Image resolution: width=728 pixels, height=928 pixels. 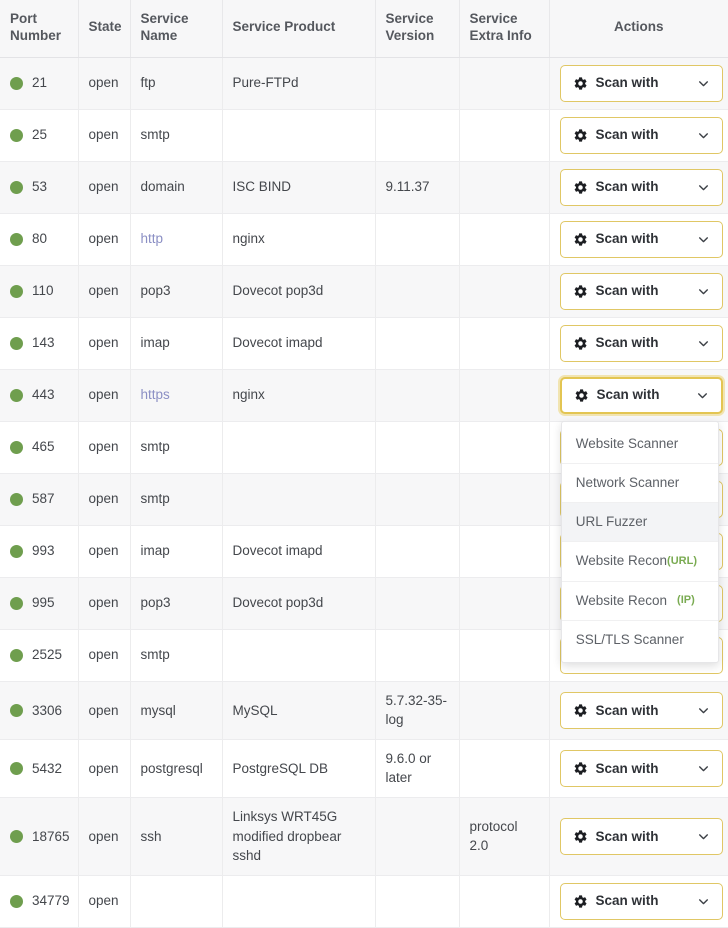 What do you see at coordinates (299, 769) in the screenshot?
I see `cell-service-product: PostgreSQL DB` at bounding box center [299, 769].